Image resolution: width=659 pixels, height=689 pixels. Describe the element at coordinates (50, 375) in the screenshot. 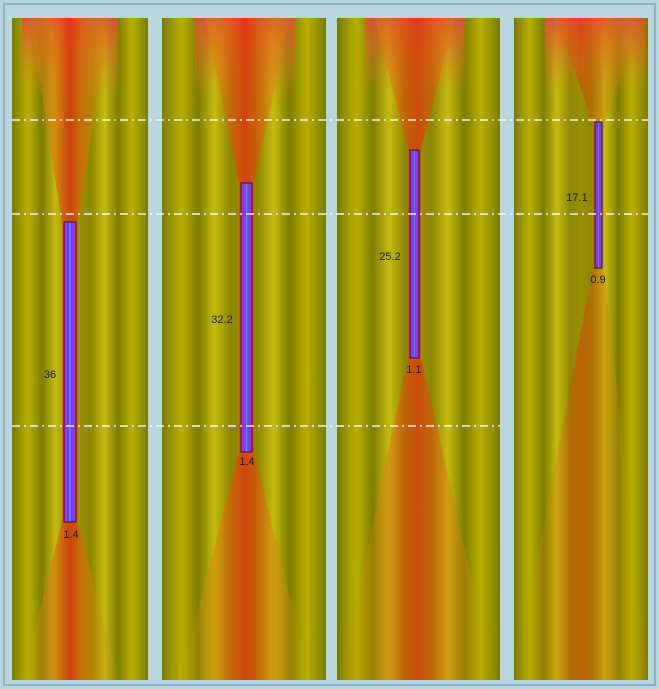

I see `length-label: 36` at that location.